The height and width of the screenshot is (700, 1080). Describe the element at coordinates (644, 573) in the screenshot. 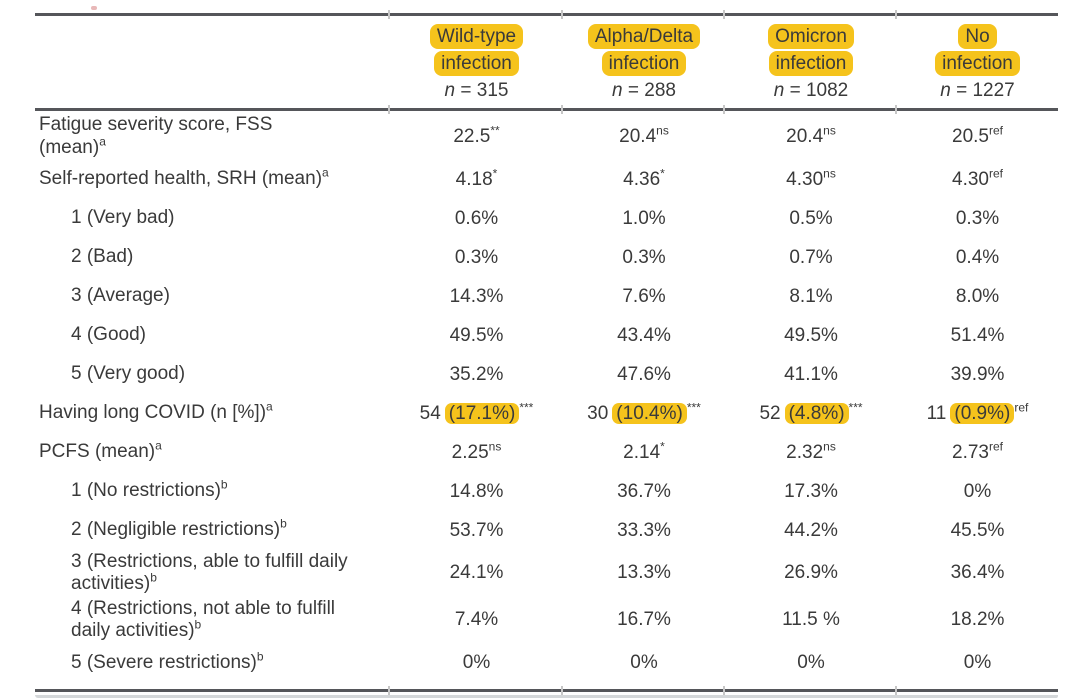

I see `value-cell: 13.3%` at that location.